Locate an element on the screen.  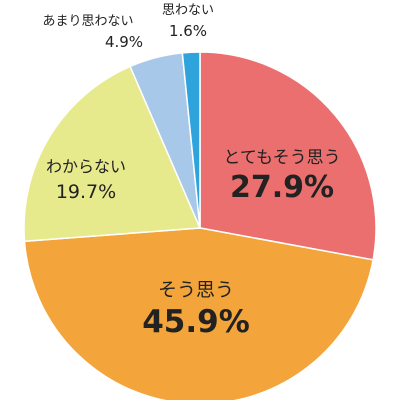
slice-value-label-0: 27.9% is located at coordinates (282, 187).